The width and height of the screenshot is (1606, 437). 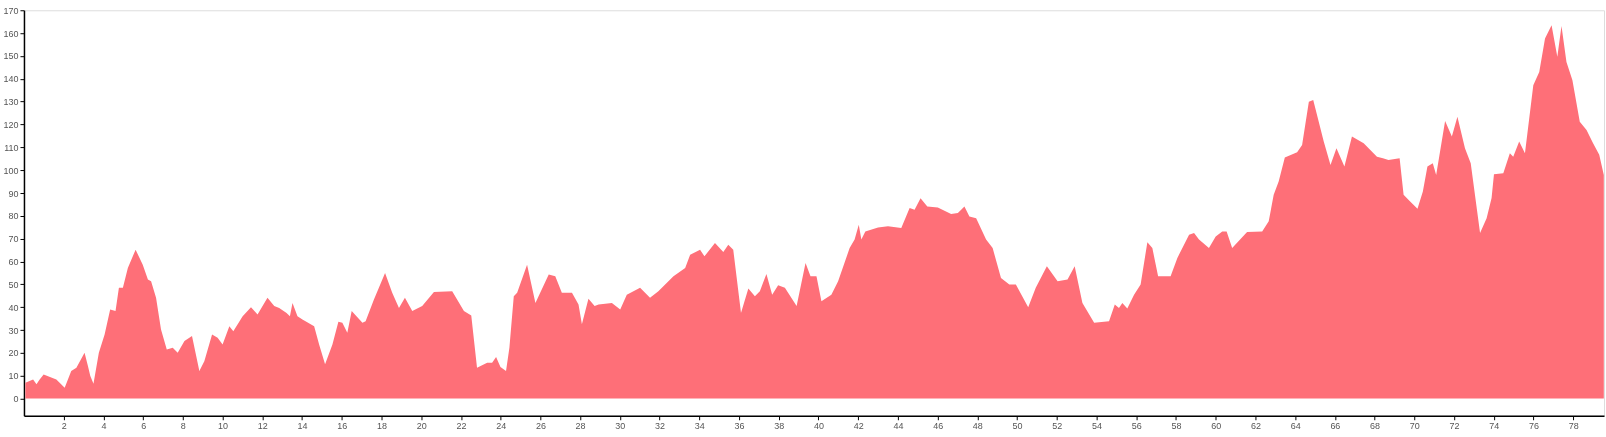 I want to click on y-tick-label: 40, so click(x=13, y=307).